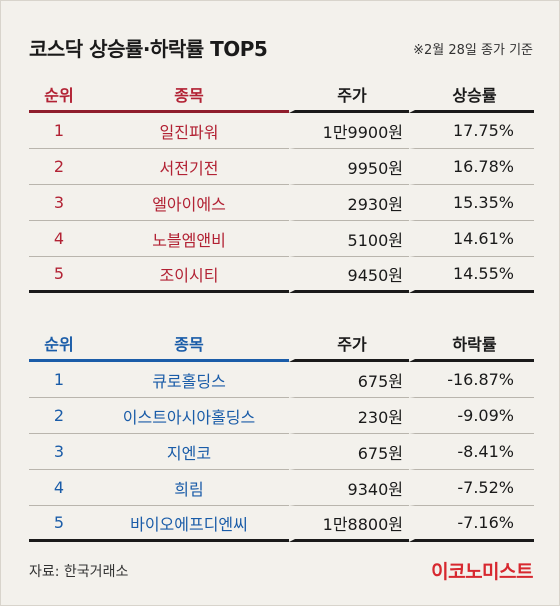 The image size is (560, 606). I want to click on stock-name-cell: 희림, so click(189, 488).